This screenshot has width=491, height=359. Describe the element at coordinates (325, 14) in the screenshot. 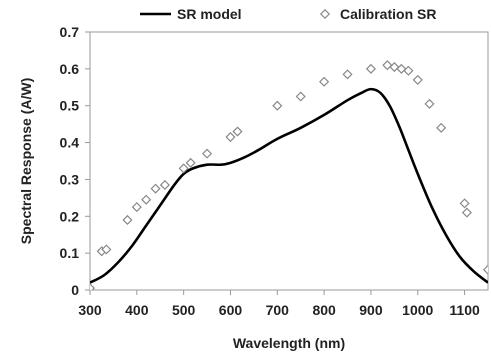

I see `legend-diamond-swatch` at that location.